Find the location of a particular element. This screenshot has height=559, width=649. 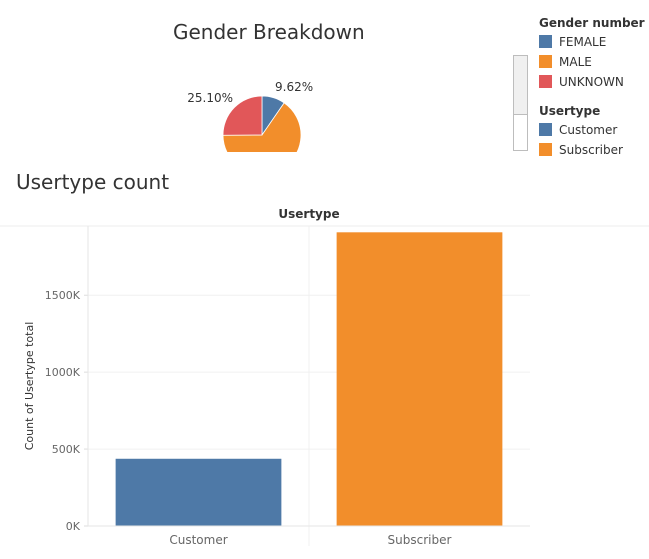

legend-label-unknown: UNKNOWN is located at coordinates (591, 82).